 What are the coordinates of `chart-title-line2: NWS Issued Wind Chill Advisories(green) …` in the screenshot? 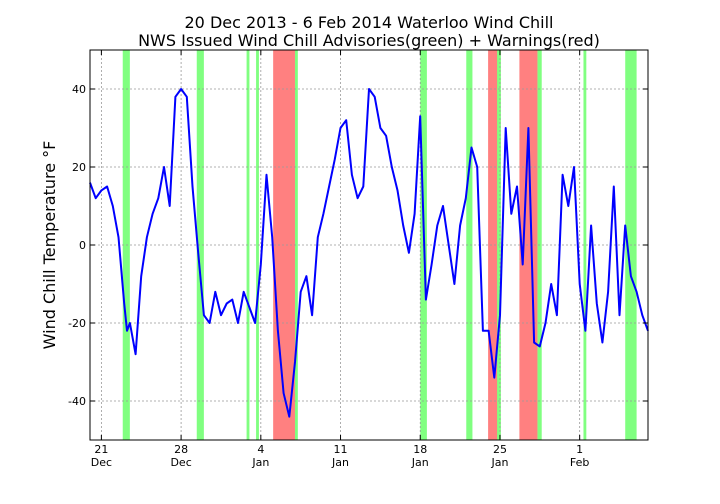 It's located at (369, 40).